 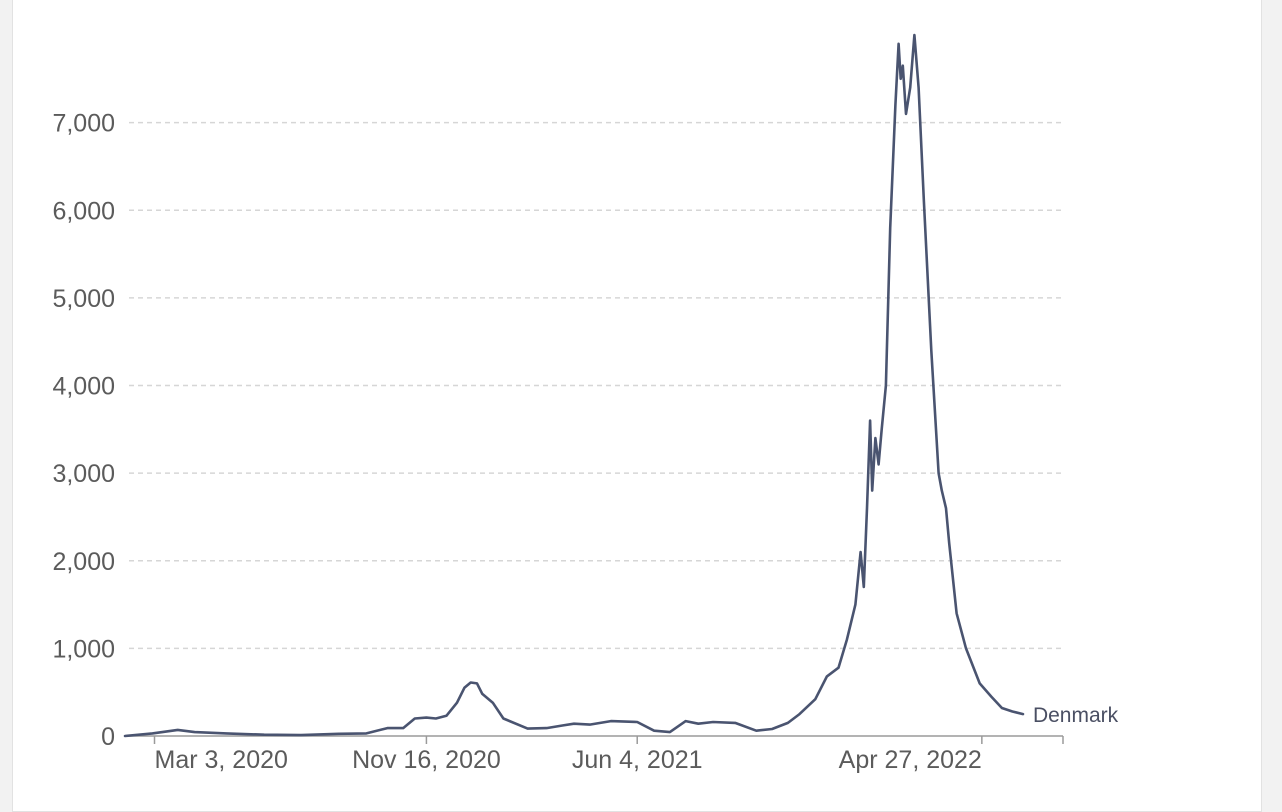 I want to click on y-tick-label: 4,000, so click(x=83, y=387).